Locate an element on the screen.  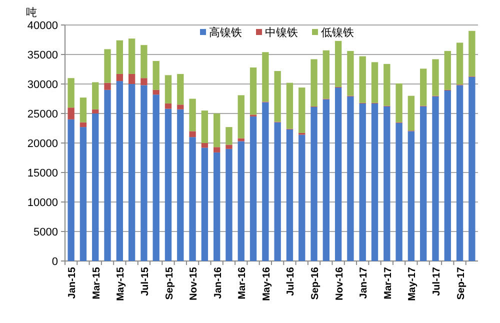
y-tick-label: 40000 is located at coordinates (42, 26).